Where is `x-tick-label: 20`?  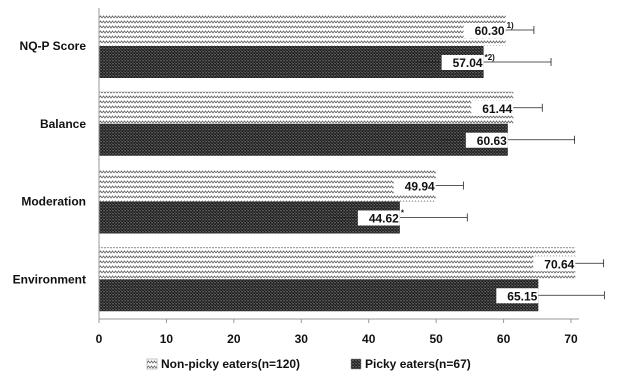 x-tick-label: 20 is located at coordinates (234, 339).